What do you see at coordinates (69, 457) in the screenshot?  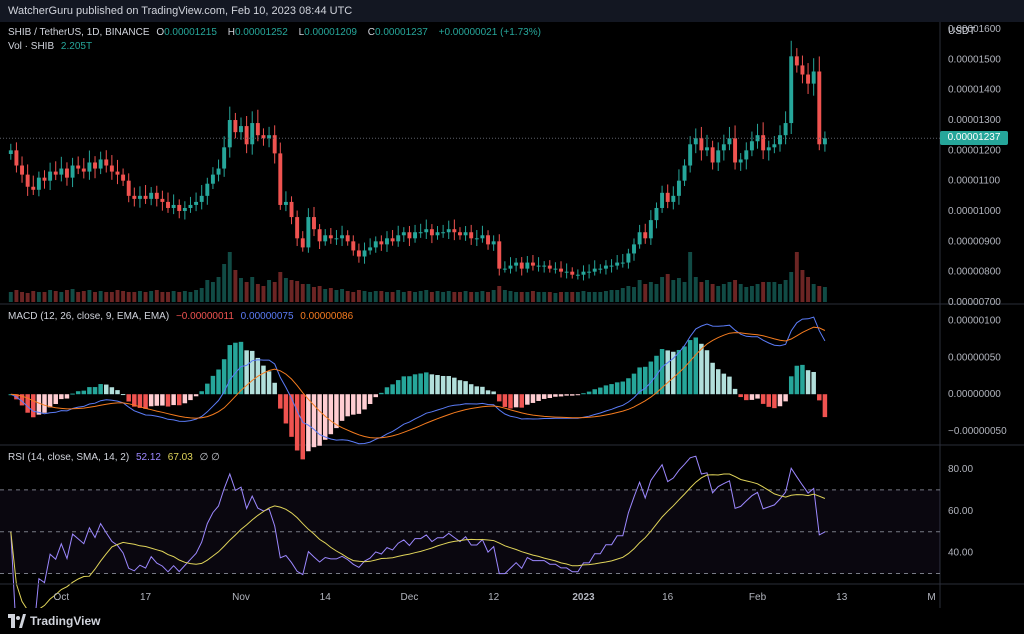 I see `rsi-label: RSI (14, close, SMA, 14, 2)` at bounding box center [69, 457].